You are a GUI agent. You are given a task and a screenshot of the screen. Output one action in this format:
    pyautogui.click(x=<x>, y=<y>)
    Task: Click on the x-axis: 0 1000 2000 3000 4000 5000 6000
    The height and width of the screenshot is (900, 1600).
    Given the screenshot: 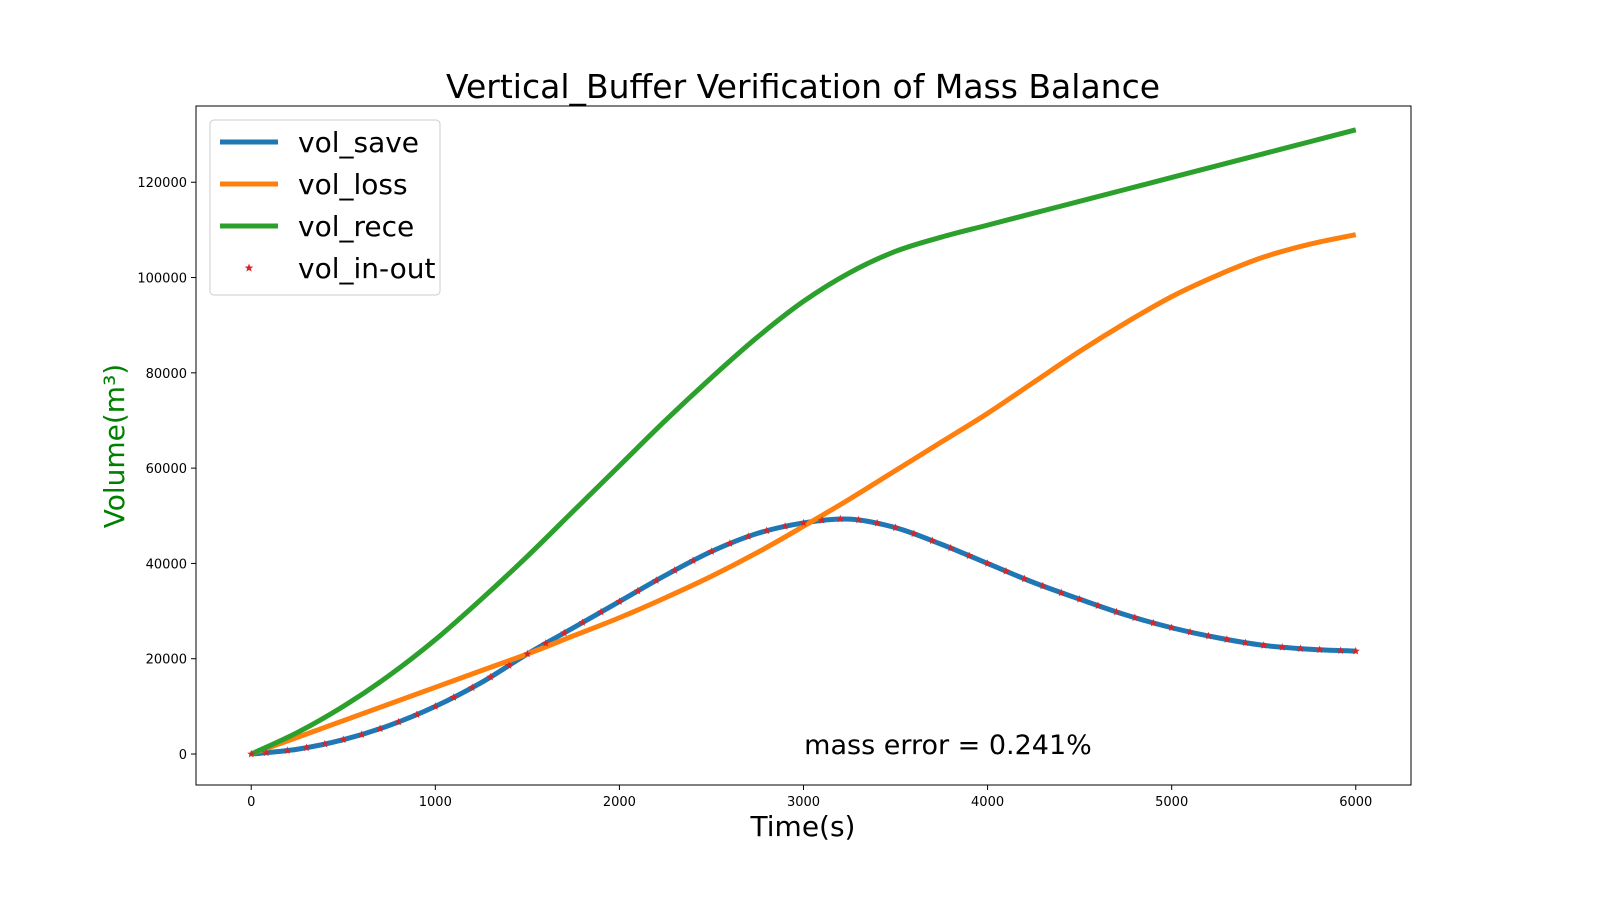 What is the action you would take?
    pyautogui.click(x=809, y=797)
    